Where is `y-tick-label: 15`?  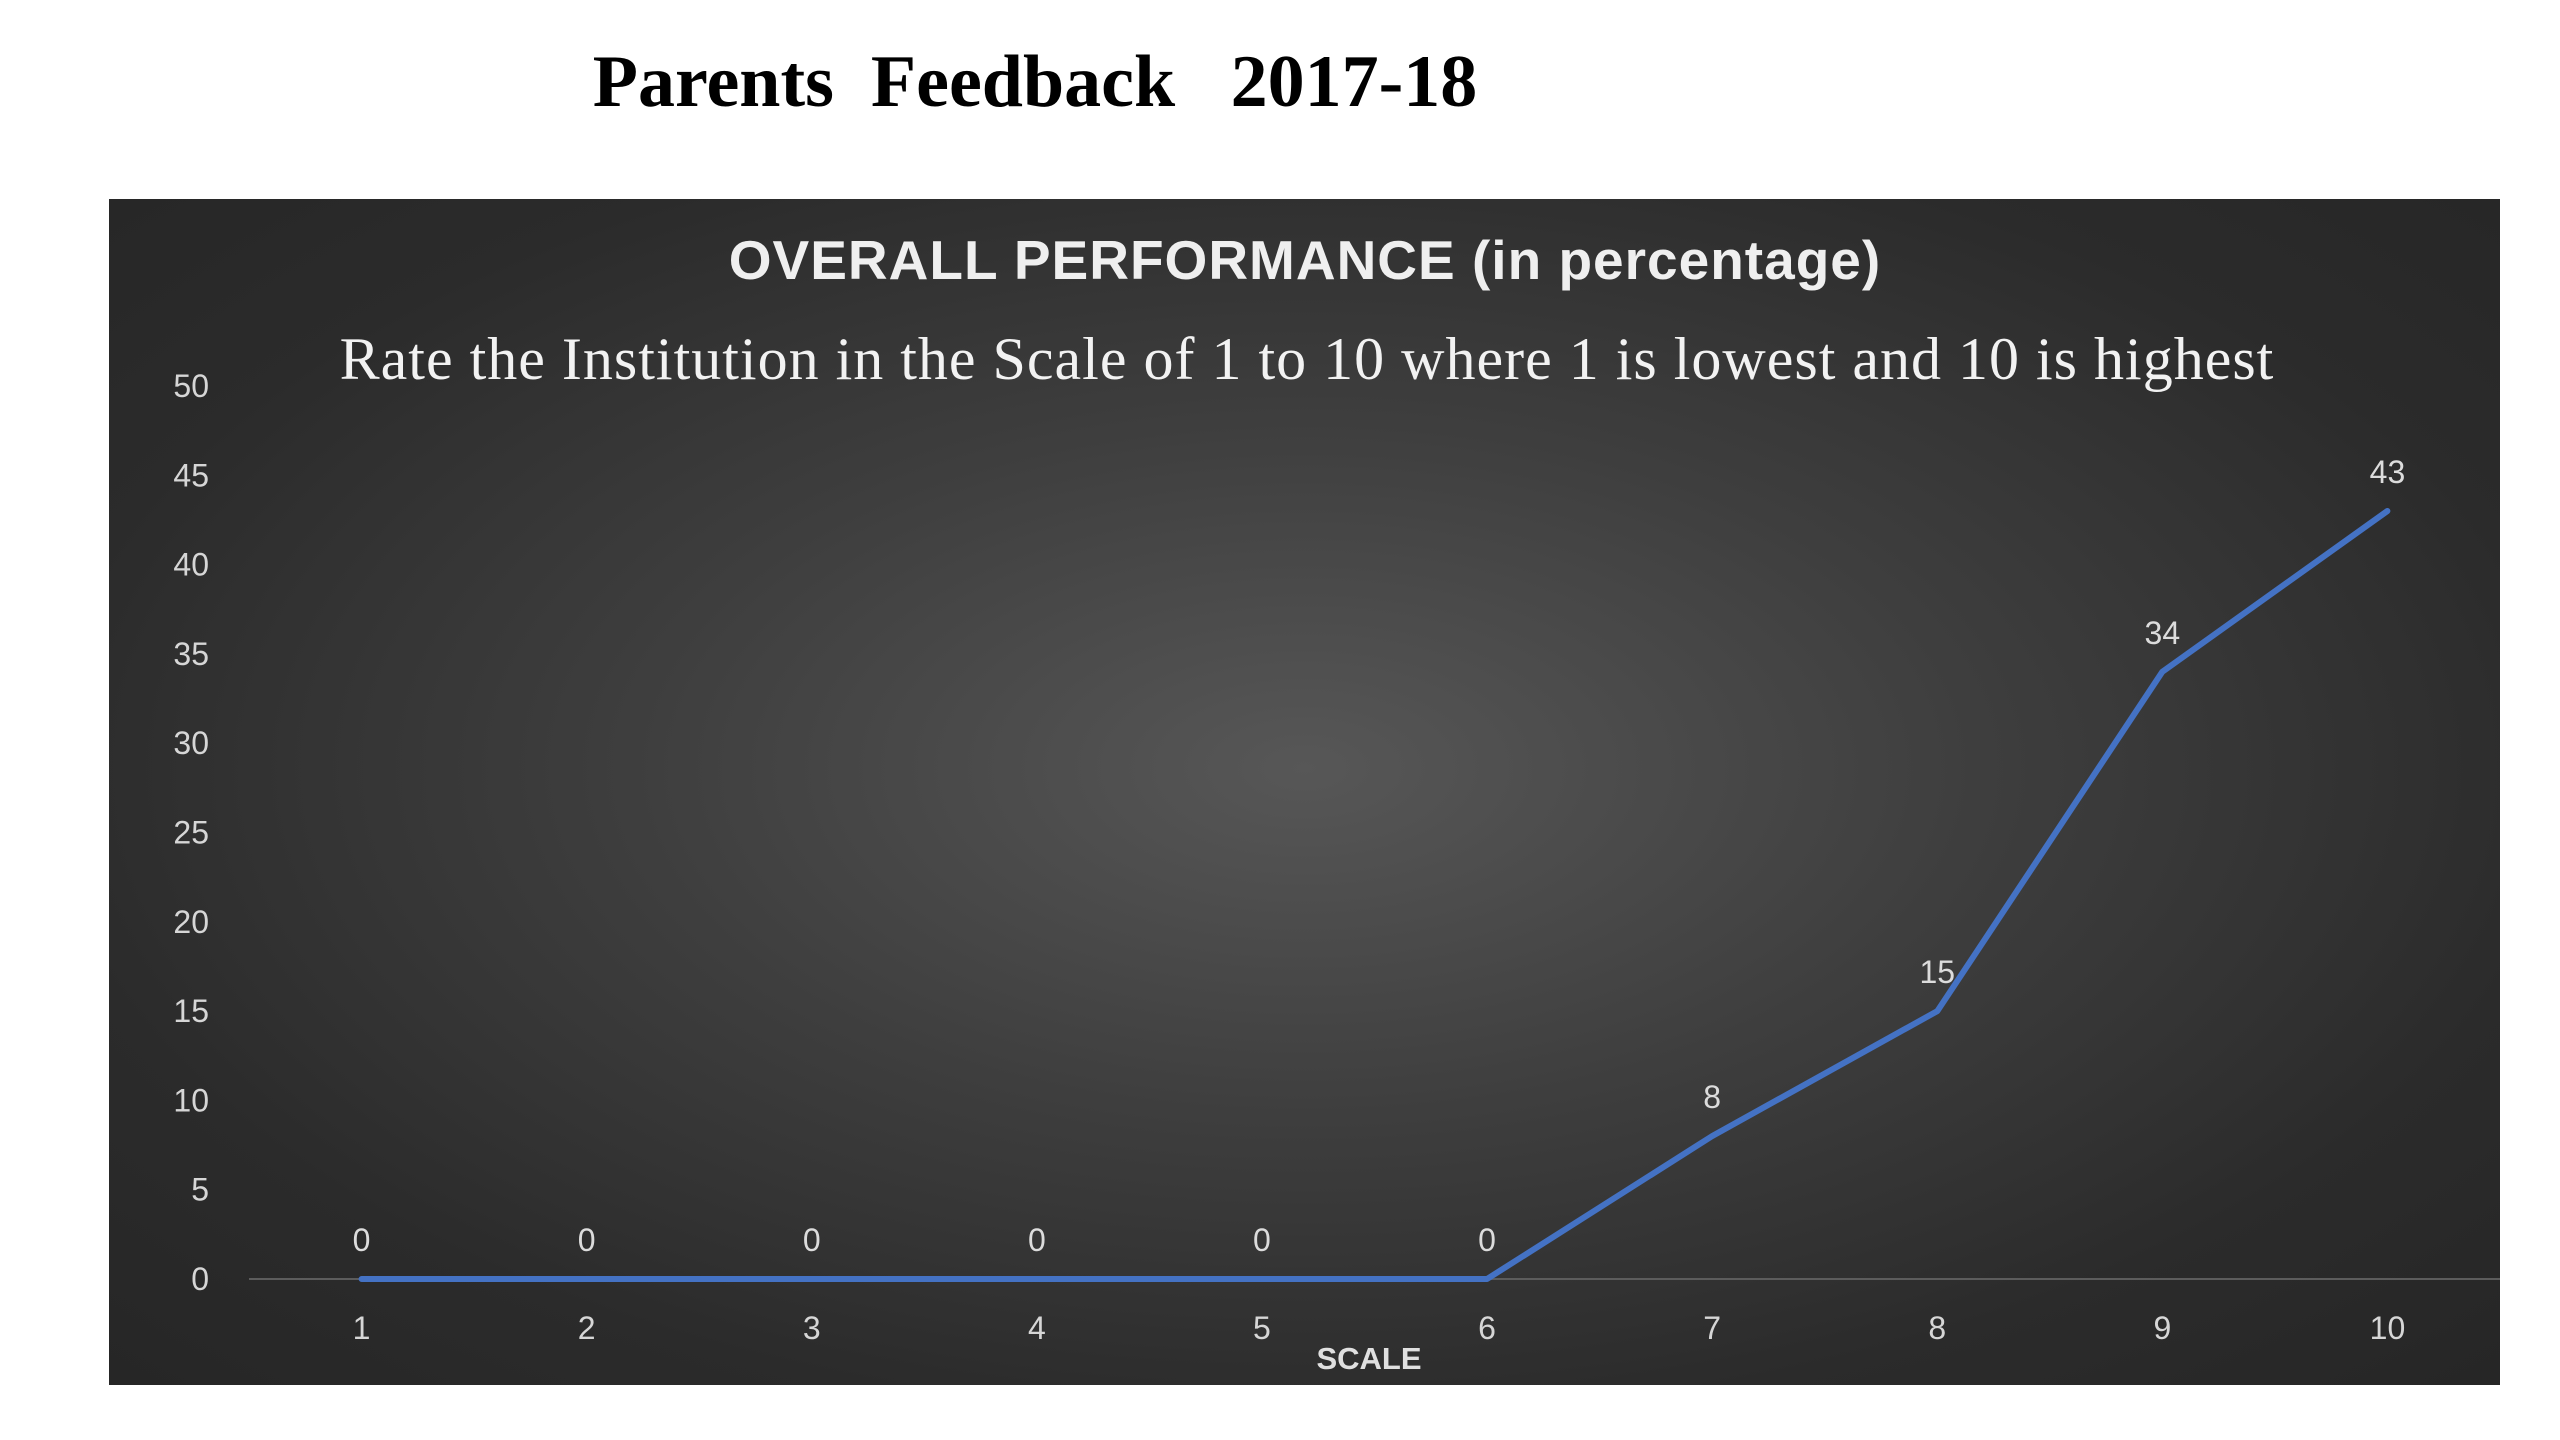
y-tick-label: 15 is located at coordinates (191, 1011).